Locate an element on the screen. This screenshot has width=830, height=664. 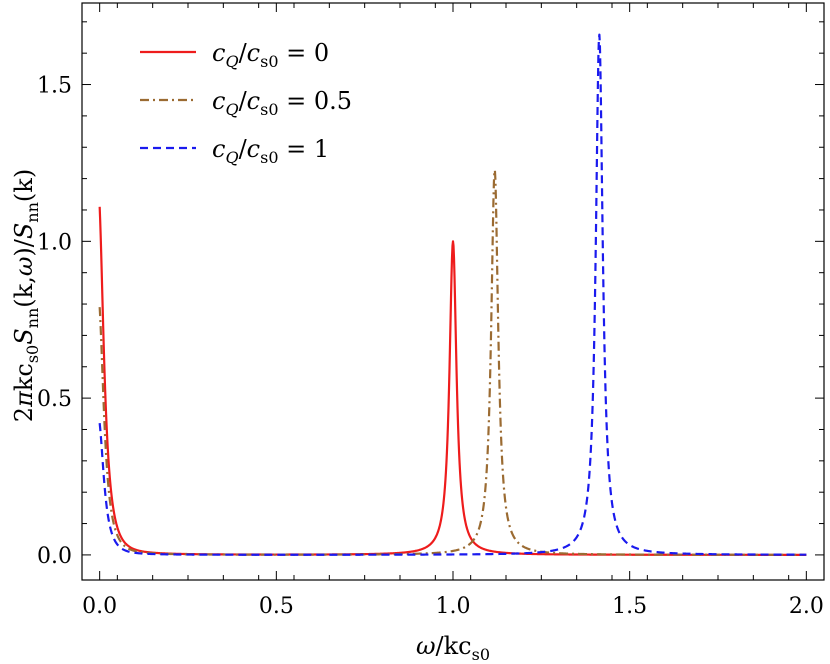
legend: cQ/cs0 = 0cQ/cs0 = 0.5cQ/cs0 = 1 is located at coordinates (246, 103).